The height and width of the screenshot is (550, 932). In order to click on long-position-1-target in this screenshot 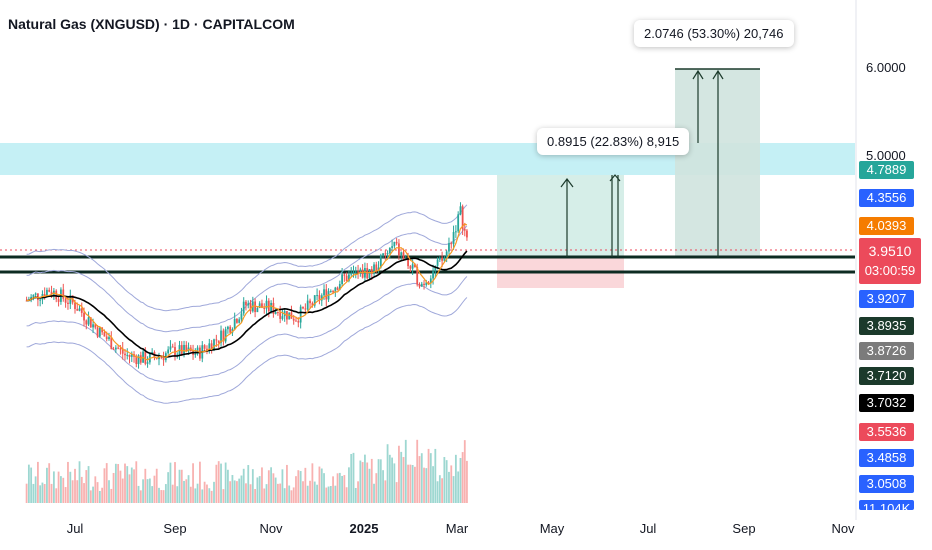, I will do `click(560, 216)`.